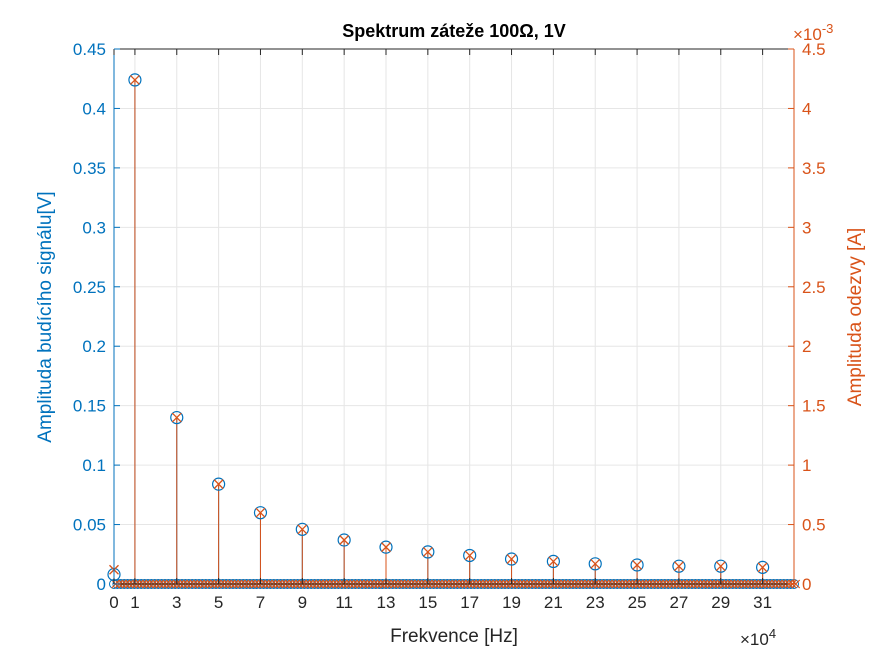 The height and width of the screenshot is (656, 875). What do you see at coordinates (828, 28) in the screenshot?
I see `right-axis-exponent-power: -3` at bounding box center [828, 28].